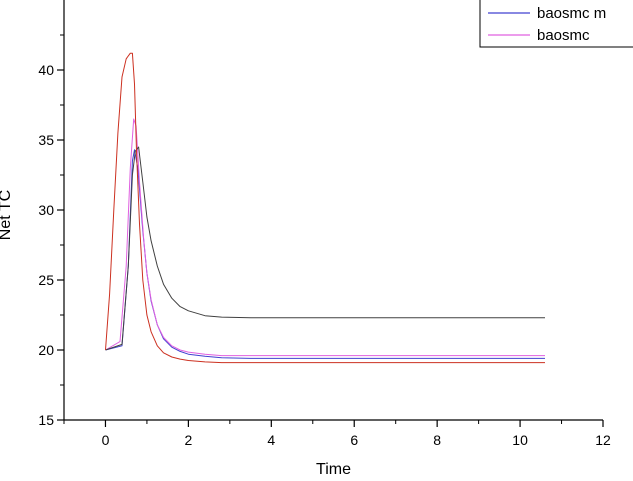  I want to click on y-tick-label: 15, so click(46, 420).